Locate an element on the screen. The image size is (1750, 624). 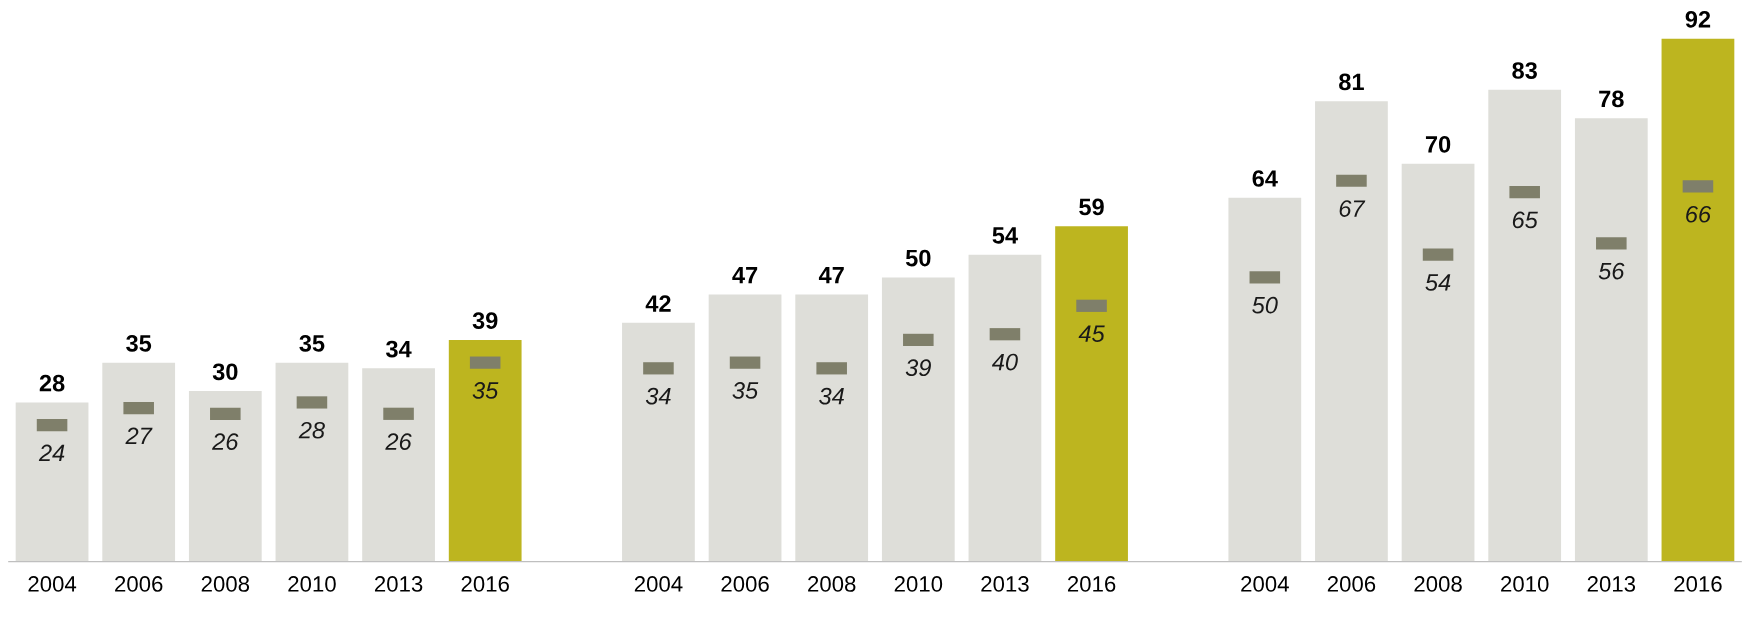
data-label: 40 is located at coordinates (1004, 362).